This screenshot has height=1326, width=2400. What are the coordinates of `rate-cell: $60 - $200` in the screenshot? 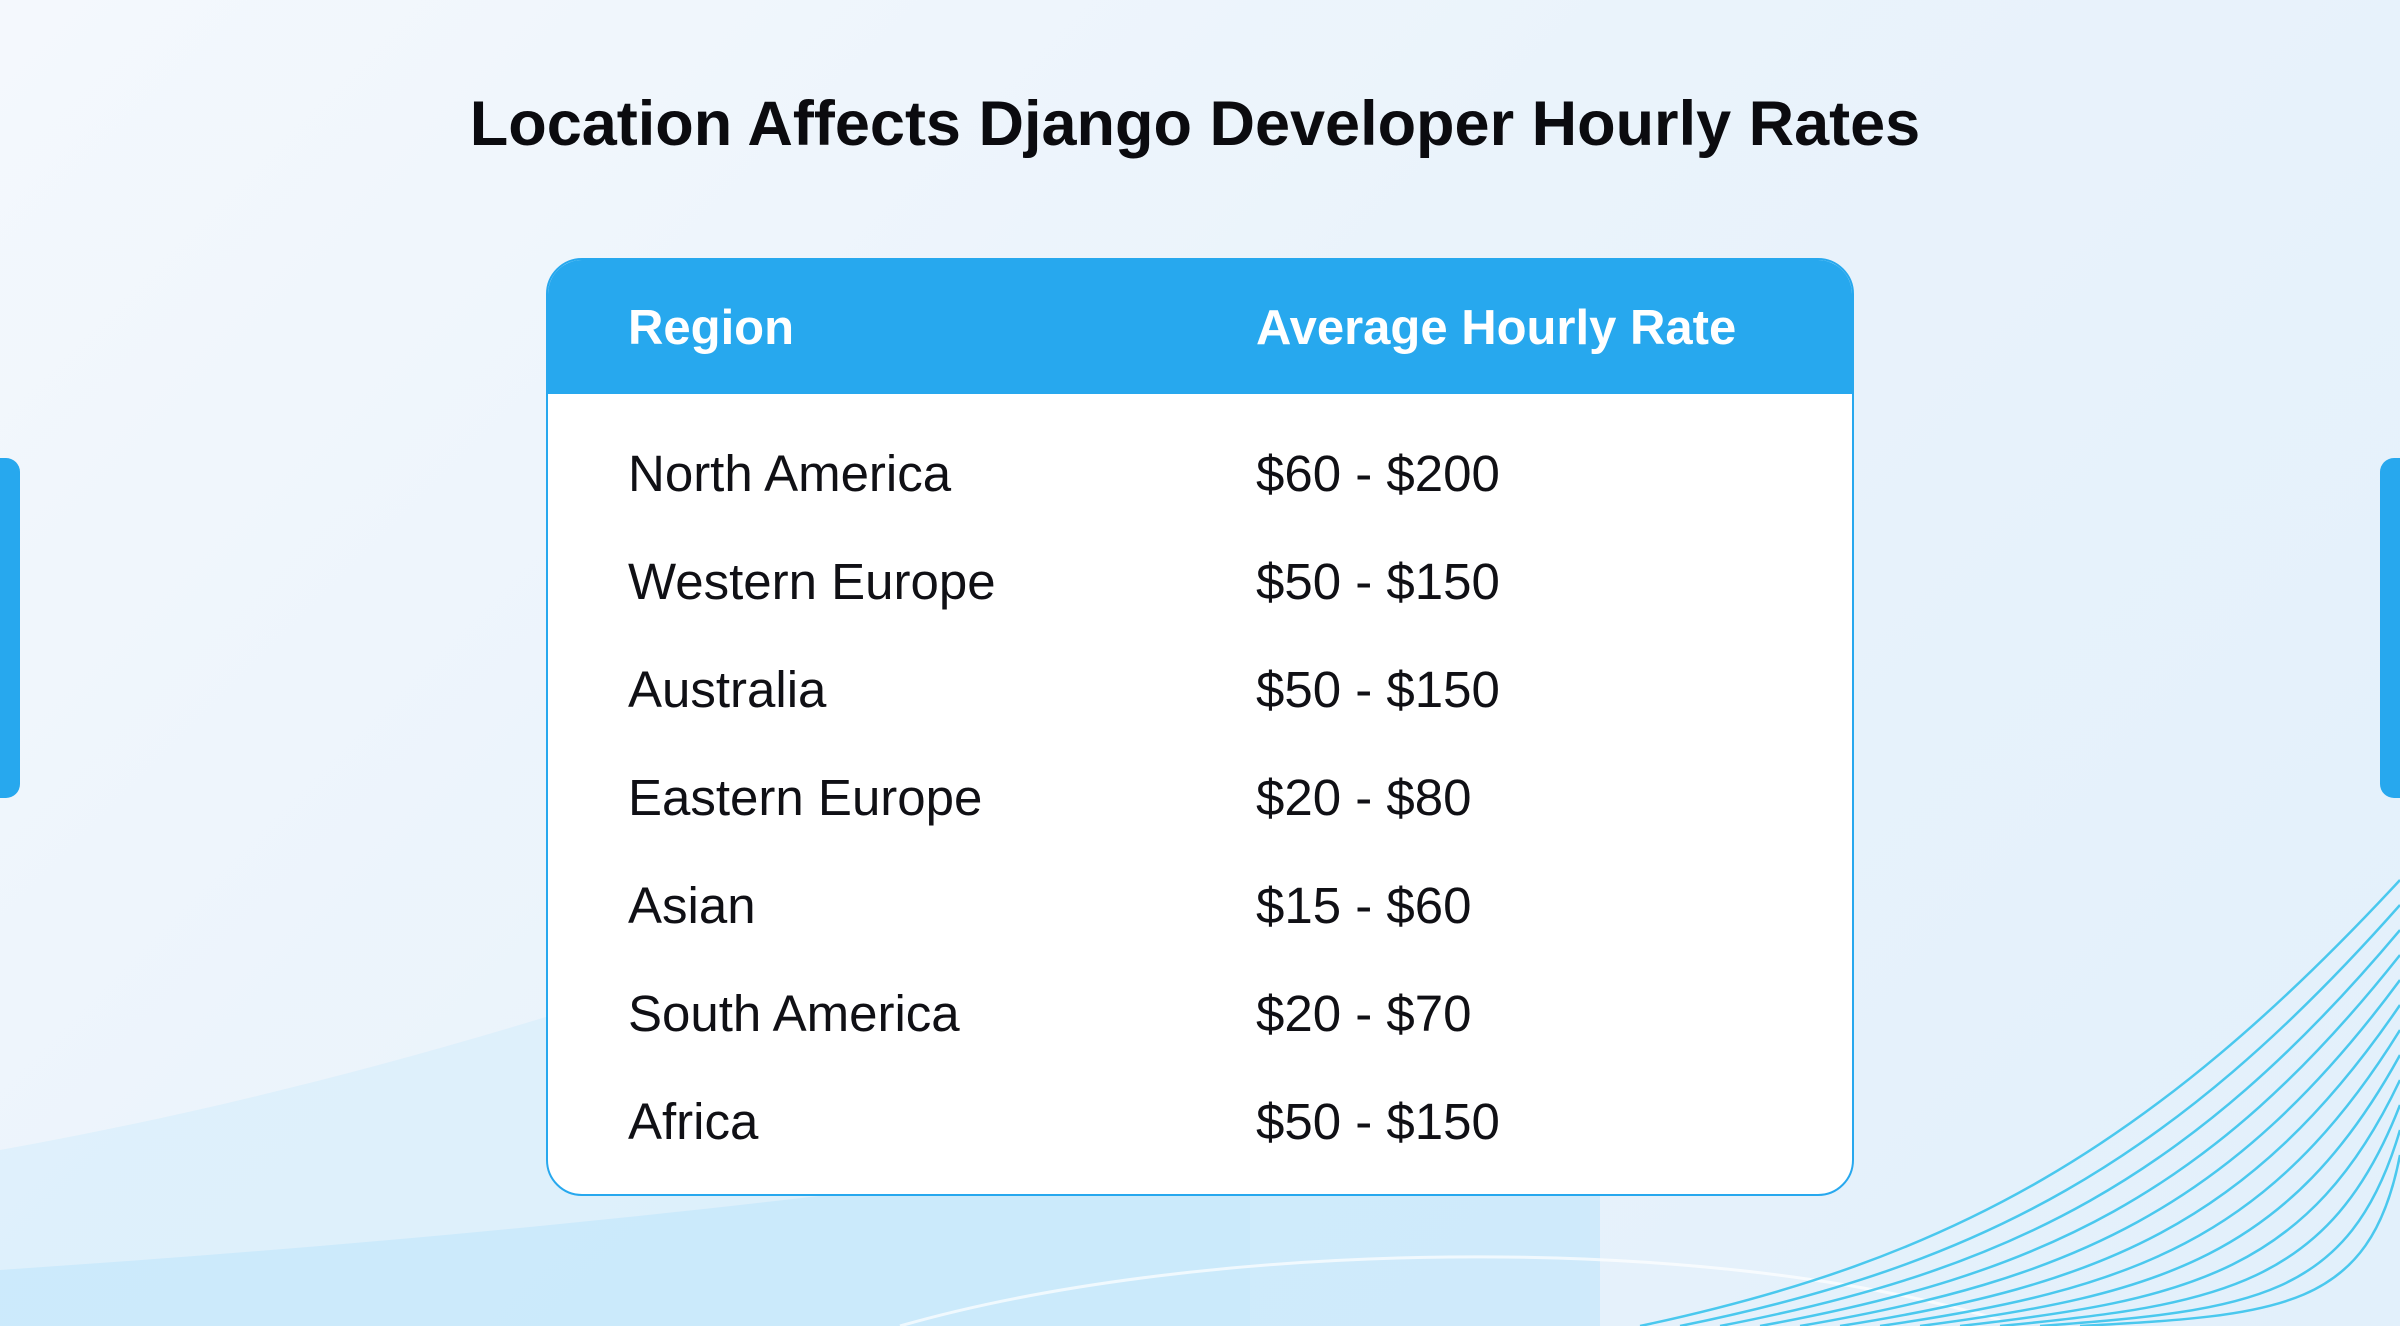 It's located at (1378, 473).